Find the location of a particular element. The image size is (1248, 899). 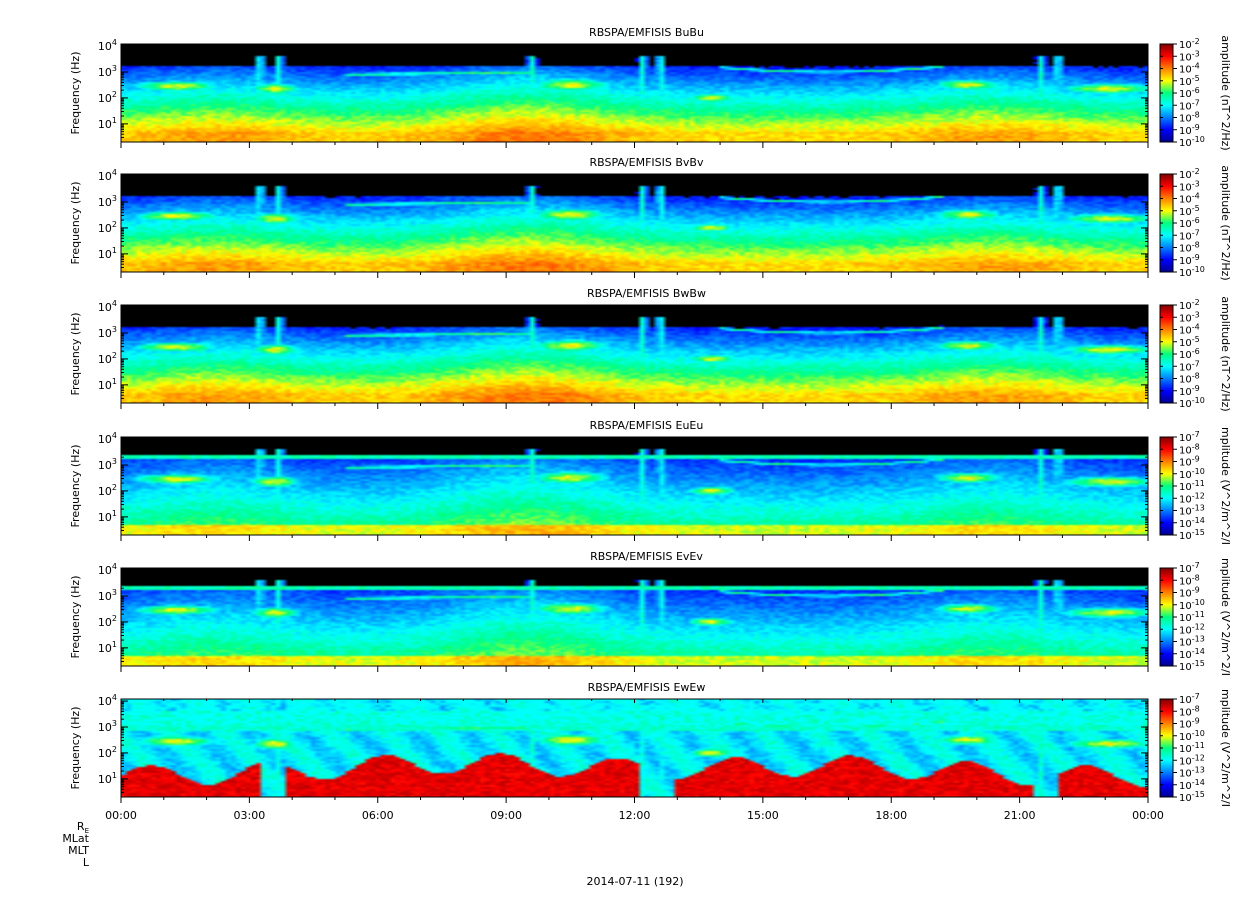

panel-title: RBSPA/EMFISIS EwEw is located at coordinates (647, 687).